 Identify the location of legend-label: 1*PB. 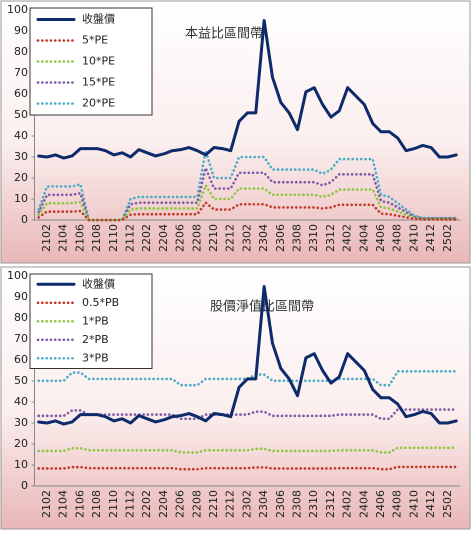
(95, 320).